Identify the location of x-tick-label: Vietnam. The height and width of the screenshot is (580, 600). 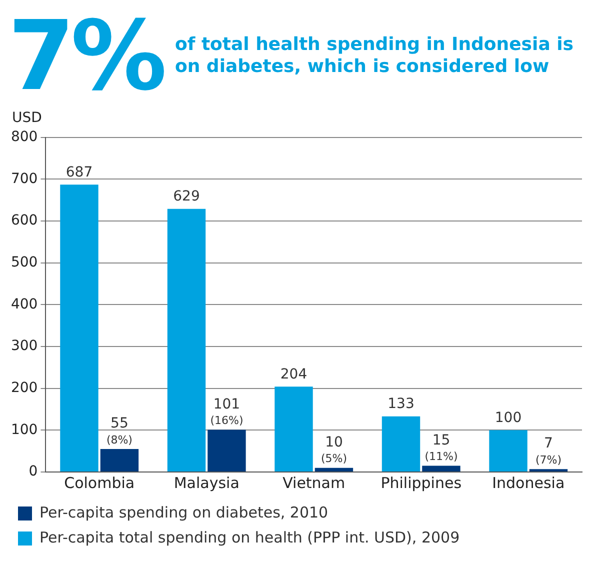
(314, 483).